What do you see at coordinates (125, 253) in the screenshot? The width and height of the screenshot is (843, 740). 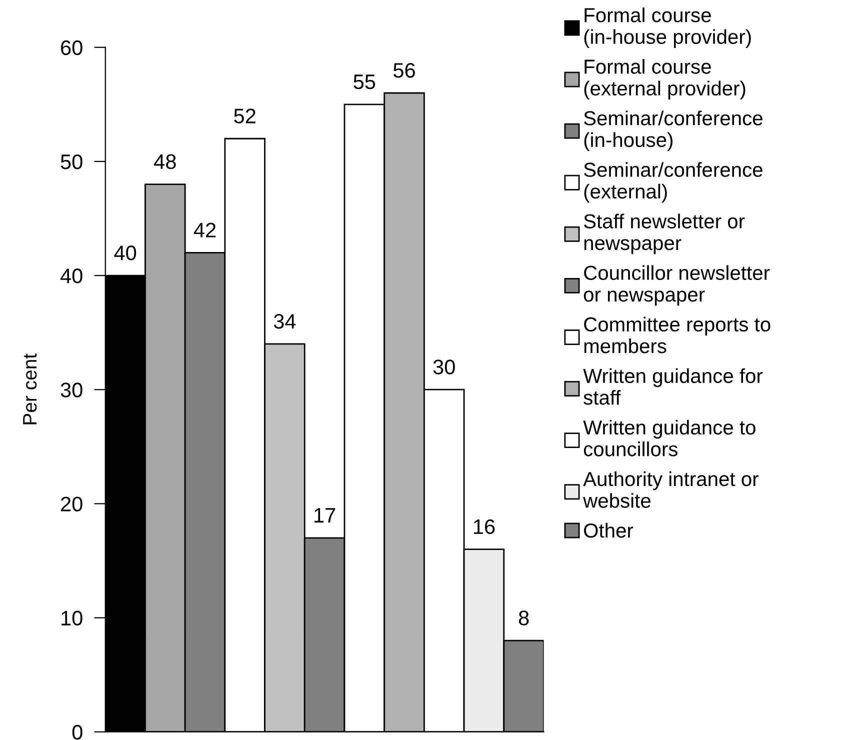 I see `data-label: 40` at bounding box center [125, 253].